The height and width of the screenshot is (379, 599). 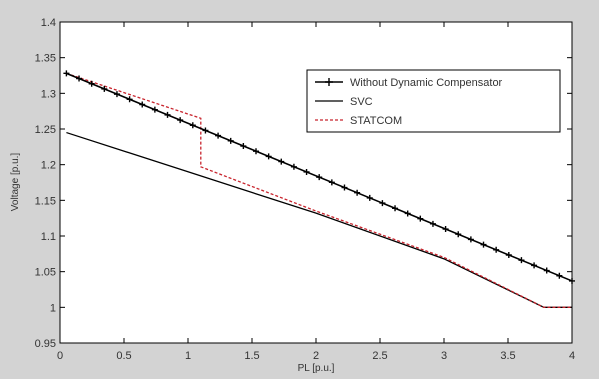 What do you see at coordinates (316, 356) in the screenshot?
I see `x-tick-label: 2` at bounding box center [316, 356].